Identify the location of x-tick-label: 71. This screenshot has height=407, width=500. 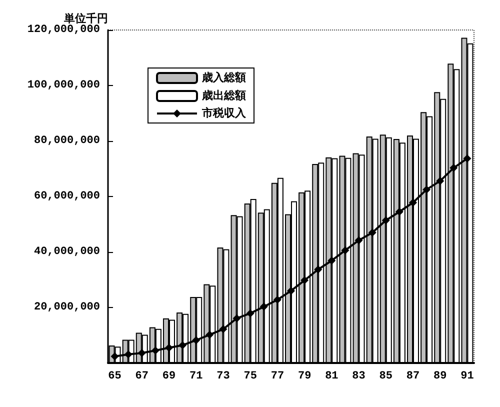
(197, 376).